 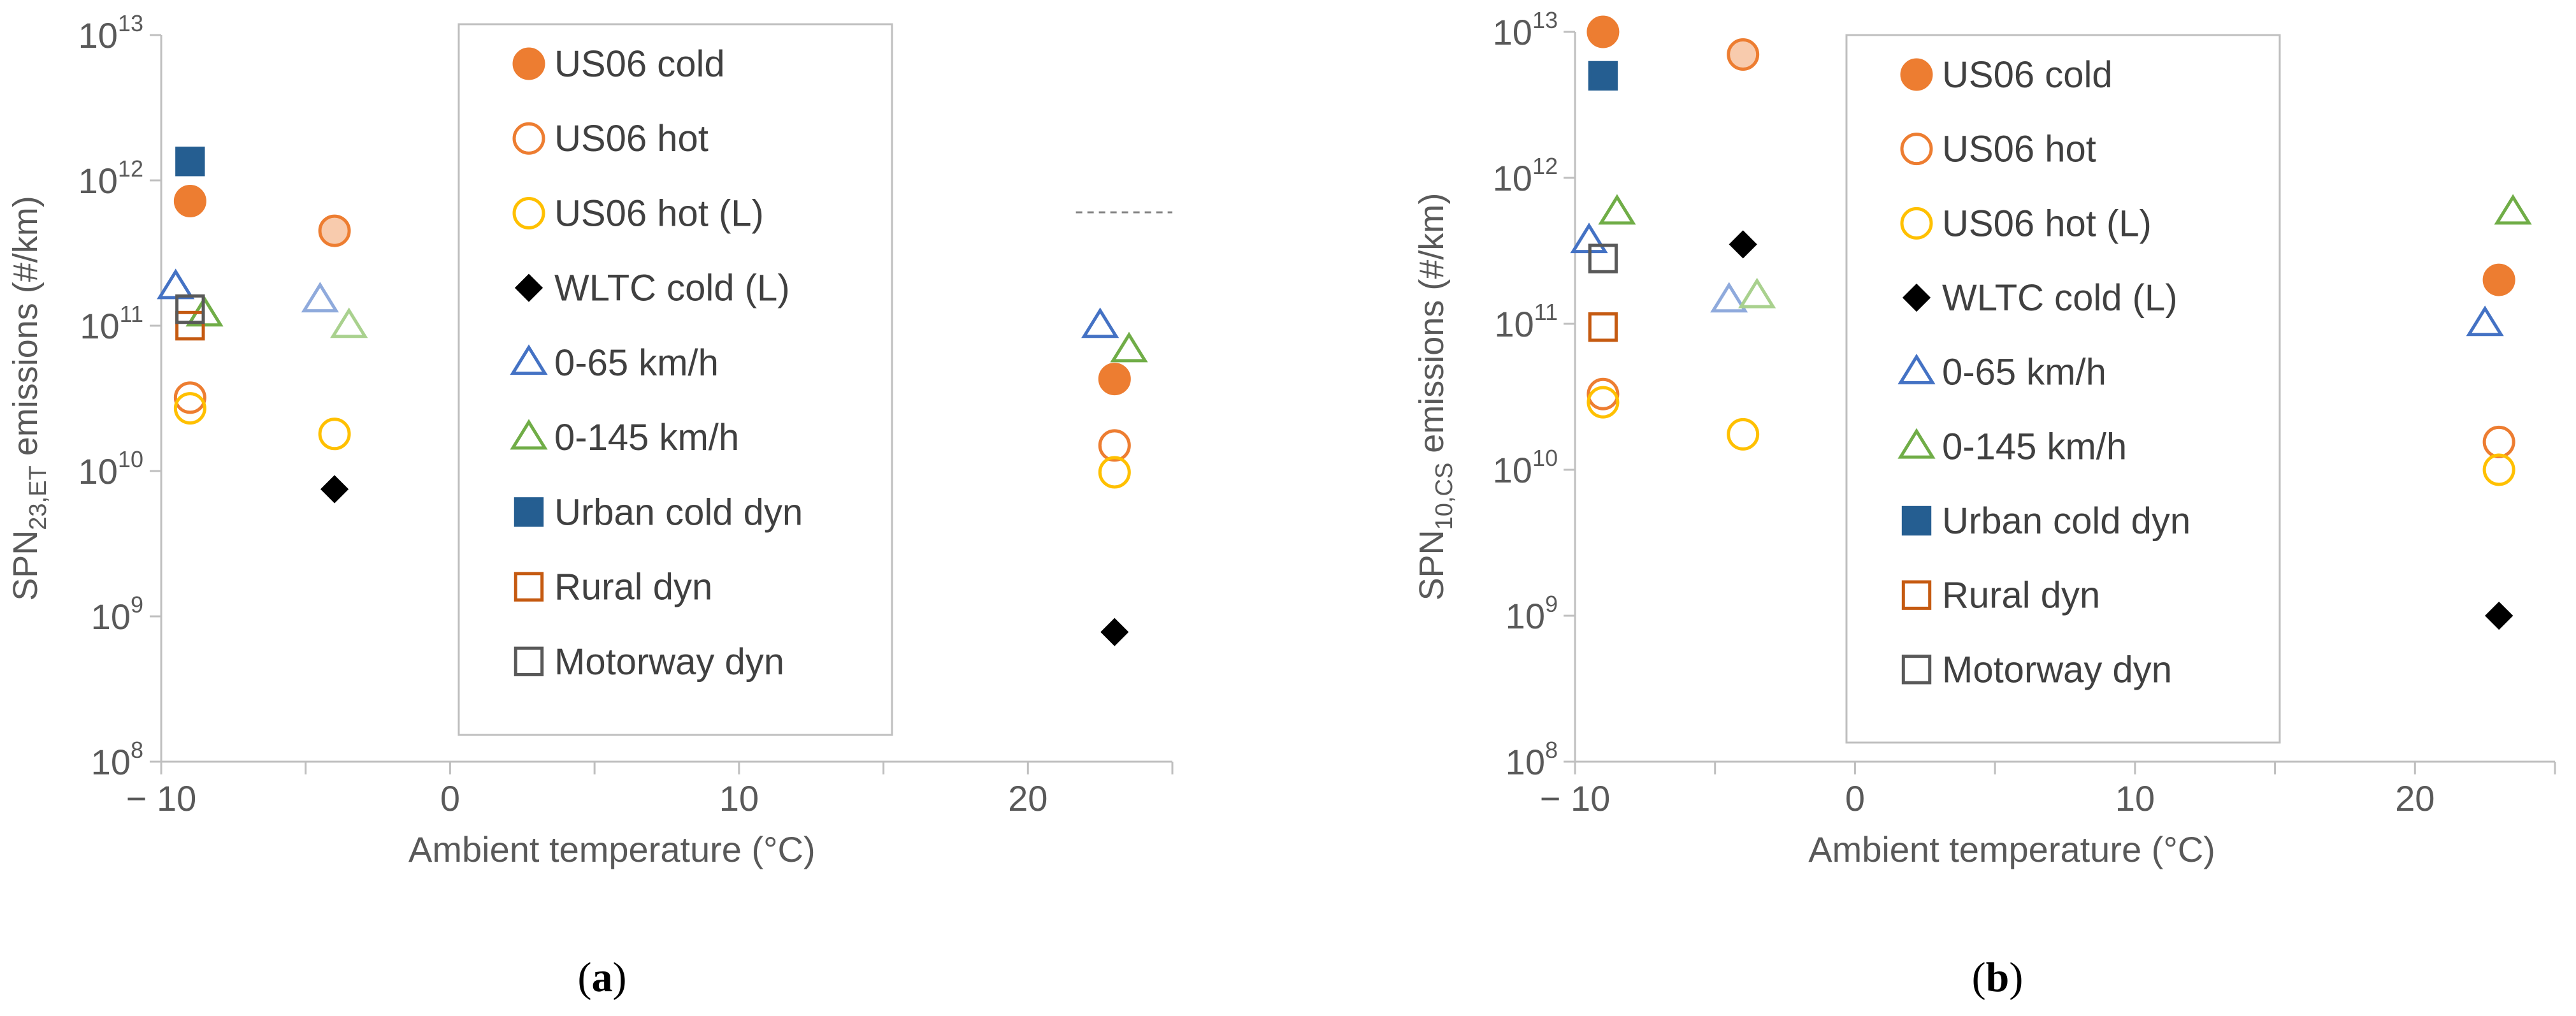 What do you see at coordinates (1998, 978) in the screenshot?
I see `panel-caption: (b)` at bounding box center [1998, 978].